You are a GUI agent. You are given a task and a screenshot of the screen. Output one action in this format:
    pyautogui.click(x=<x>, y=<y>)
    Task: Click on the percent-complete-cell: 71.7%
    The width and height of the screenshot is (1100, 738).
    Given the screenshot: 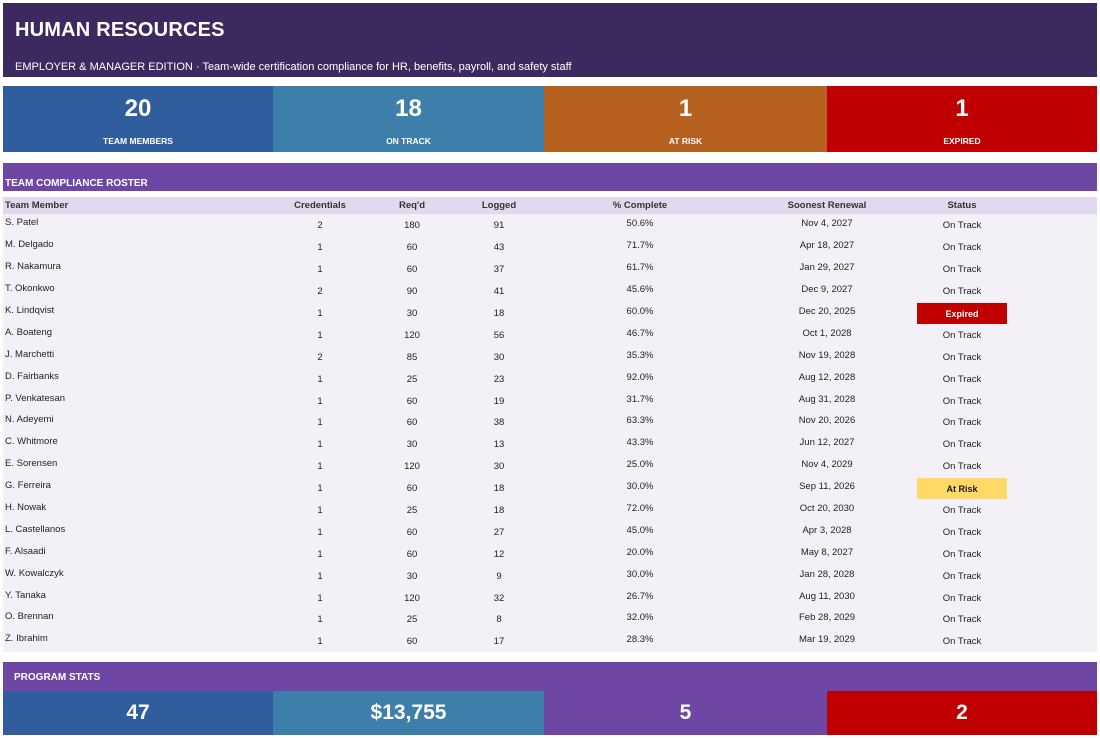 What is the action you would take?
    pyautogui.click(x=640, y=246)
    